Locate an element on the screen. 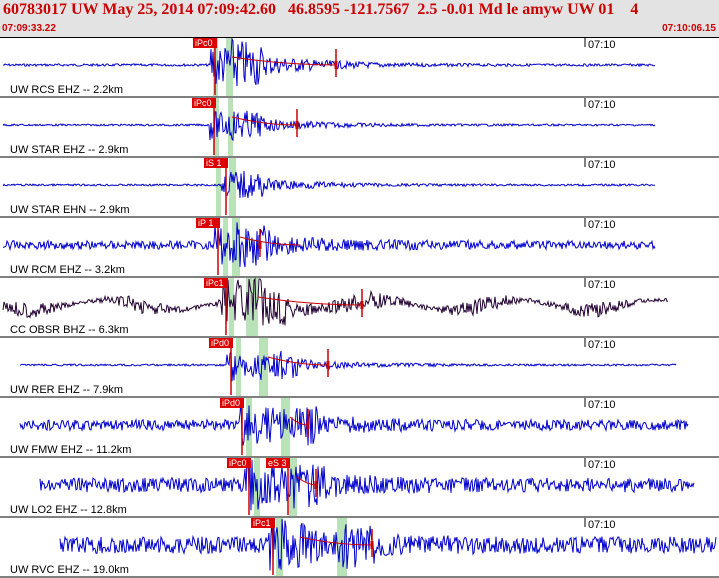 This screenshot has height=578, width=719. end-time: 07:10:06.15 is located at coordinates (689, 28).